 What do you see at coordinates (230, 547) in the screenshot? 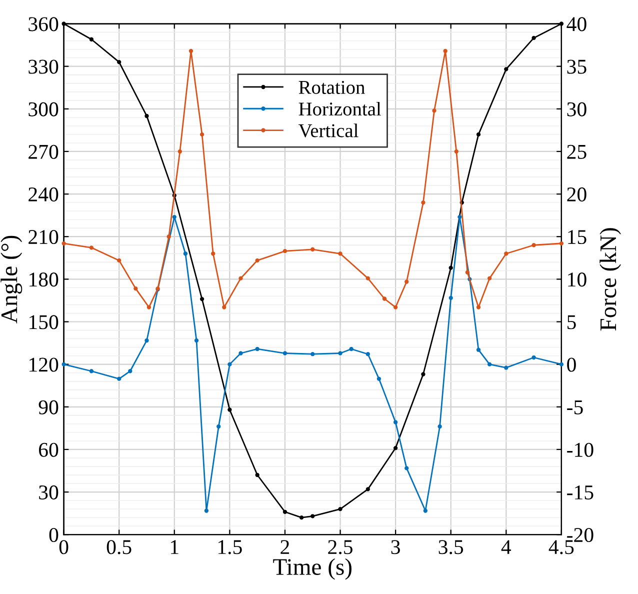
I see `x-tick-label: 1.5` at bounding box center [230, 547].